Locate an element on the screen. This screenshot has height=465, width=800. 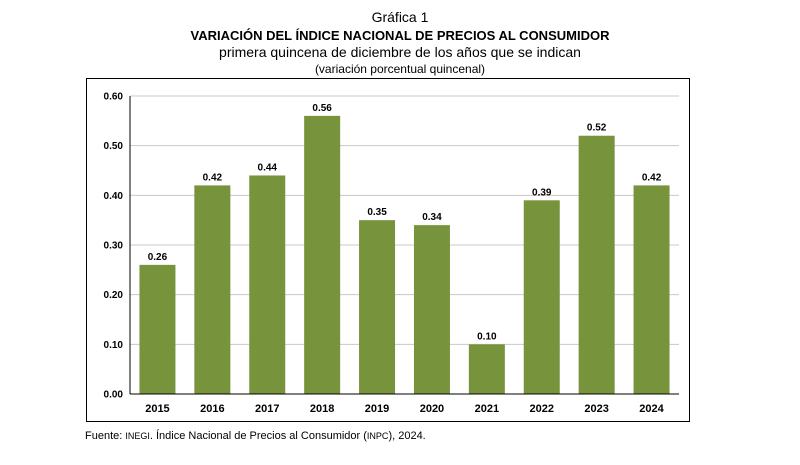
y-tick-label: 0.00 is located at coordinates (114, 395).